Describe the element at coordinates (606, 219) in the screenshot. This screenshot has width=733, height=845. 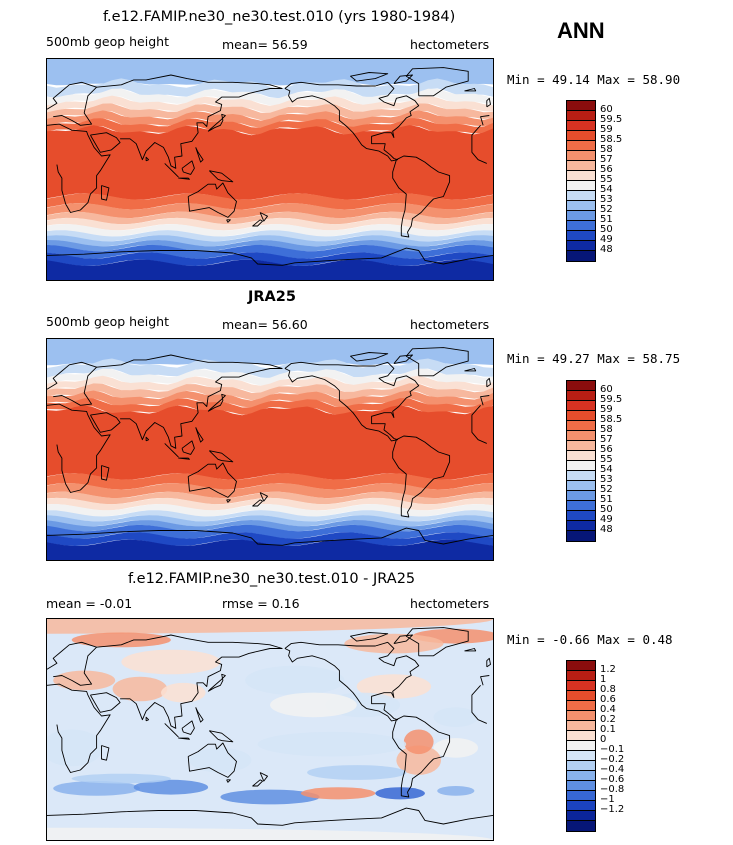
I see `colorbar-label: 51` at that location.